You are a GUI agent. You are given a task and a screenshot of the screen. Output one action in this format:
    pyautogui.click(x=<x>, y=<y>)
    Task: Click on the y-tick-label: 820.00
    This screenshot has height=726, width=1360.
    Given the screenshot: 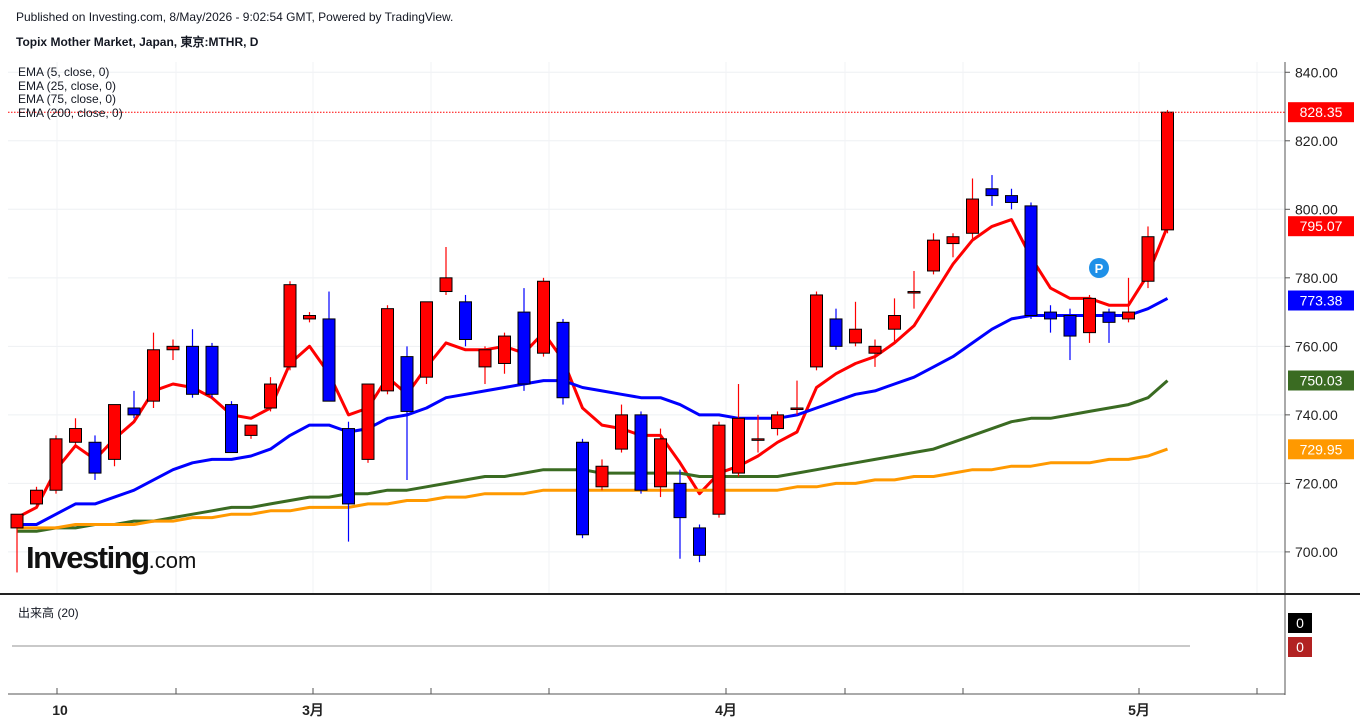 What is the action you would take?
    pyautogui.click(x=1316, y=141)
    